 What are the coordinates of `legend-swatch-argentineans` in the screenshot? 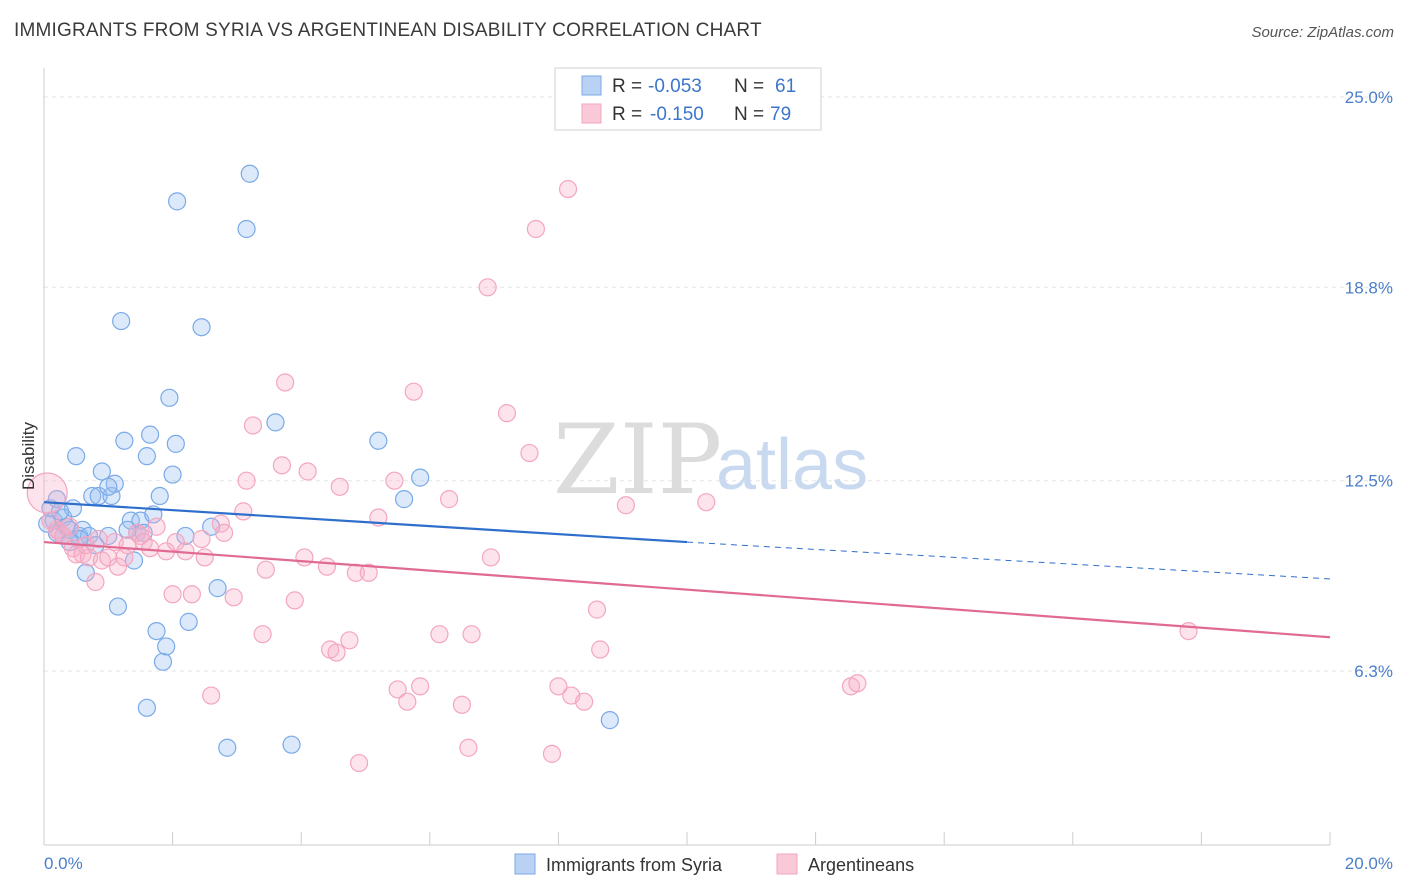 It's located at (591, 113).